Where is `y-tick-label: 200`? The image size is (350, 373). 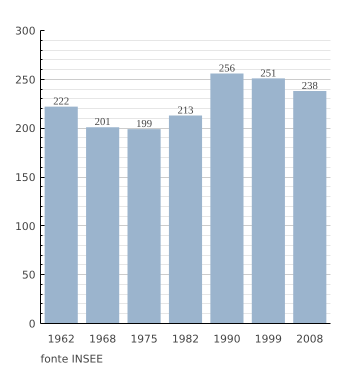
y-tick-label: 200 is located at coordinates (25, 129).